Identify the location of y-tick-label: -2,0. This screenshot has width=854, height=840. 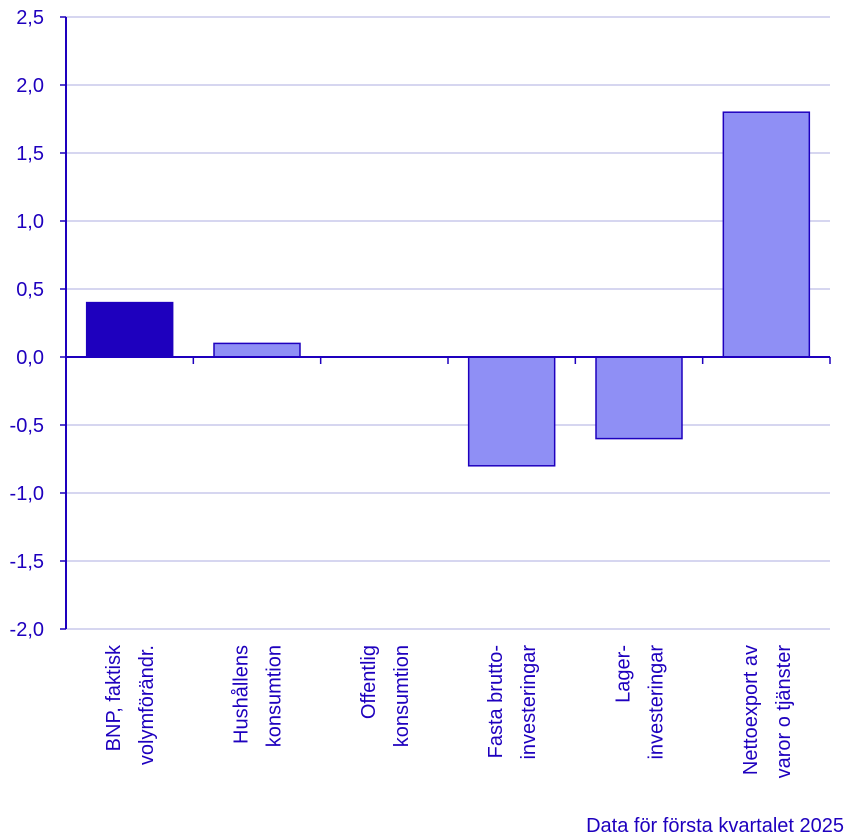
(27, 630).